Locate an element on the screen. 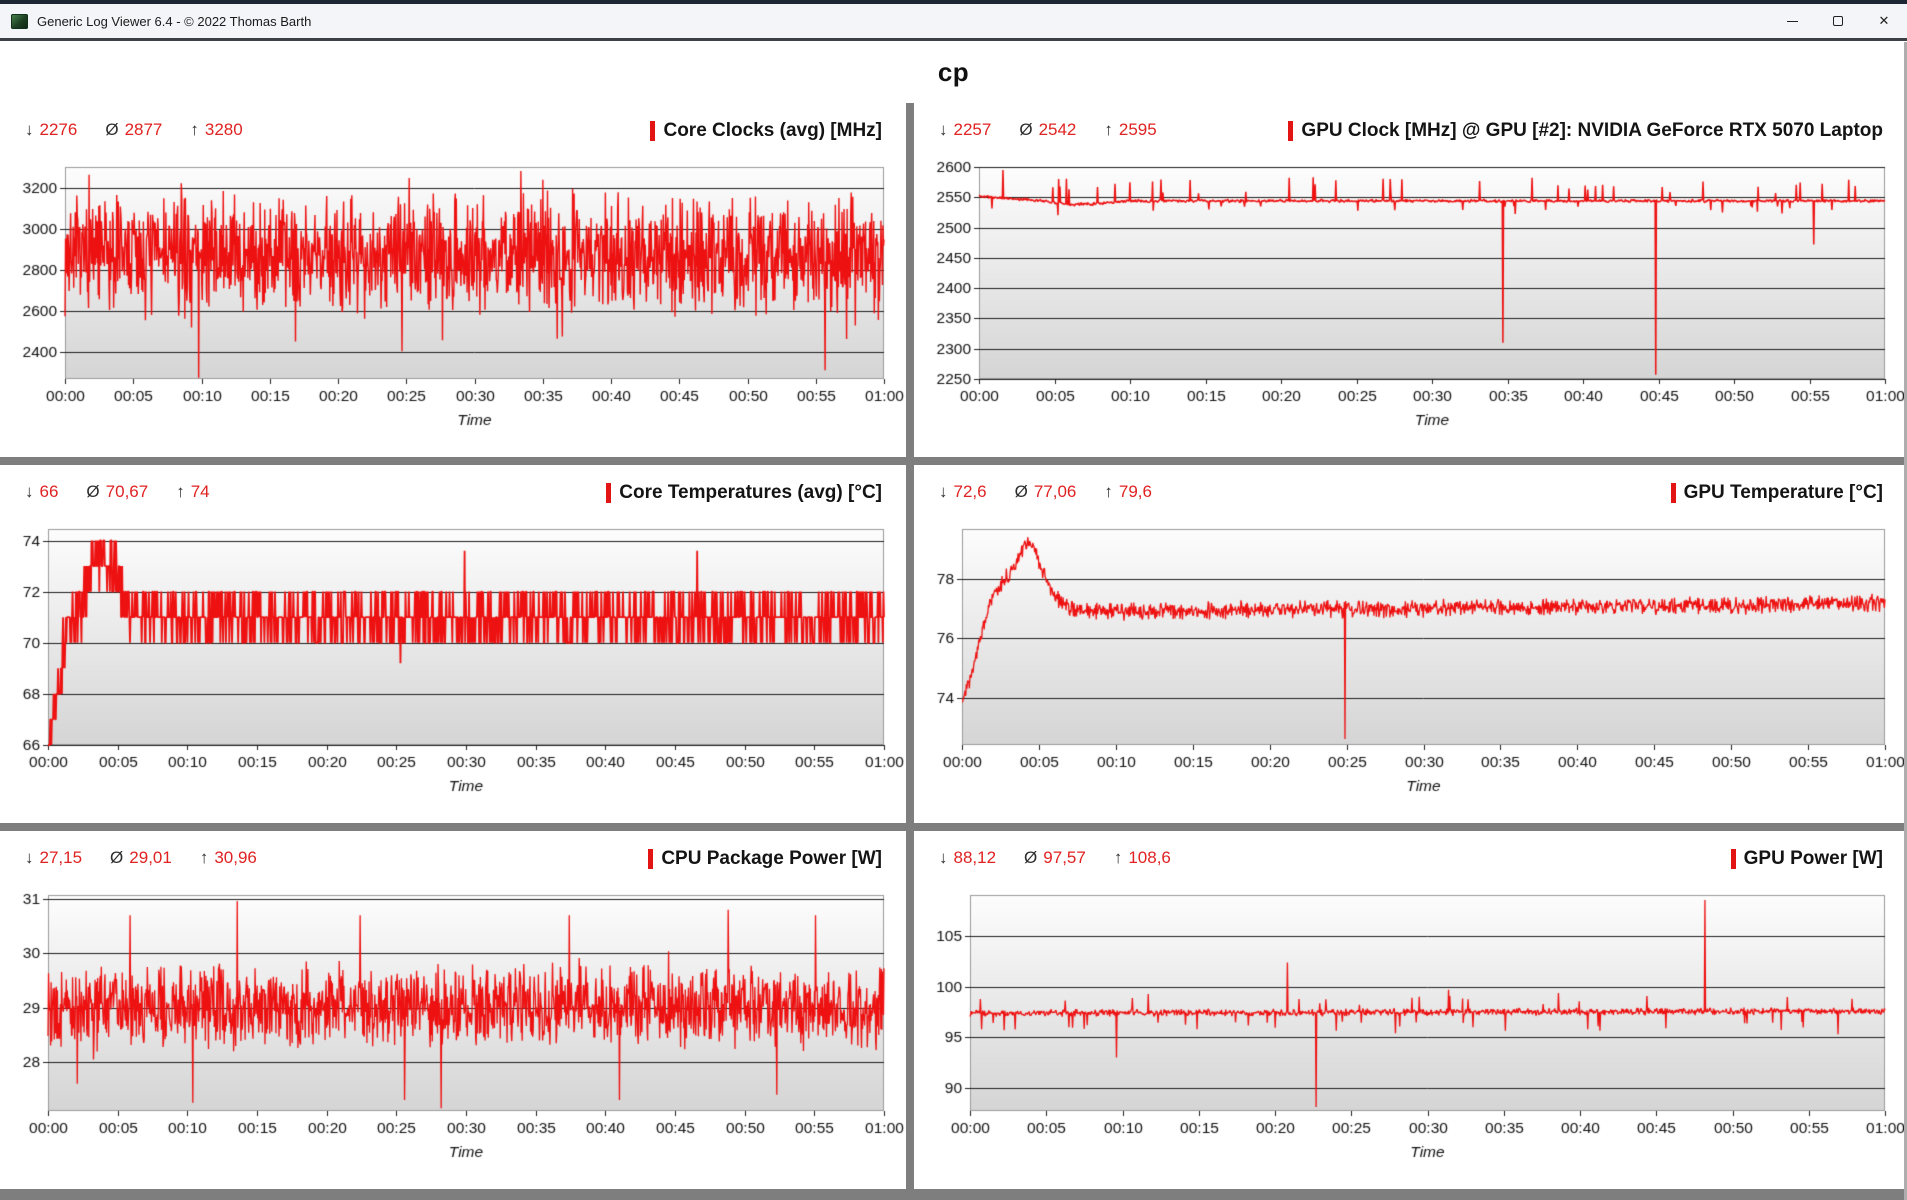  core-clocks-title: Core Clocks (avg) [MHz] is located at coordinates (766, 131).